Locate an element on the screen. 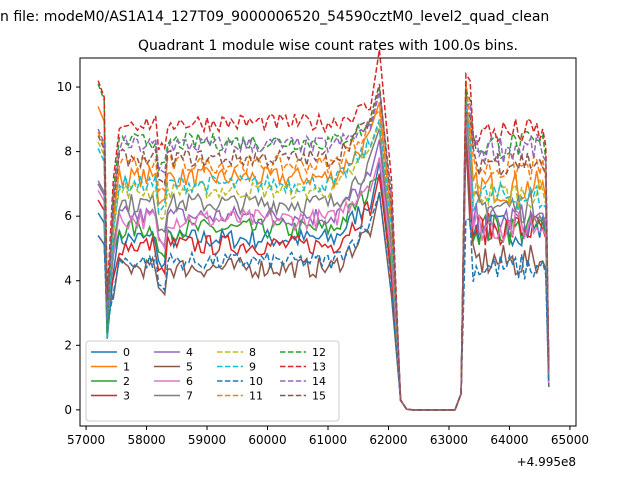 The image size is (640, 480). x-tick-label: 64000 is located at coordinates (509, 440).